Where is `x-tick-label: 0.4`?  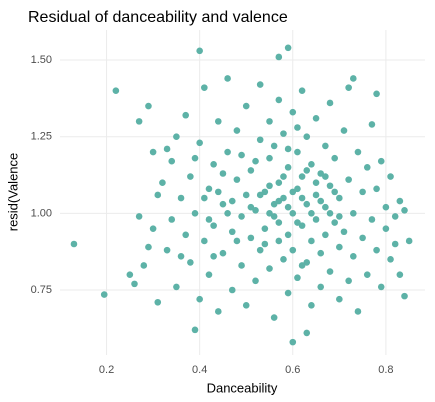 x-tick-label: 0.4 is located at coordinates (199, 370).